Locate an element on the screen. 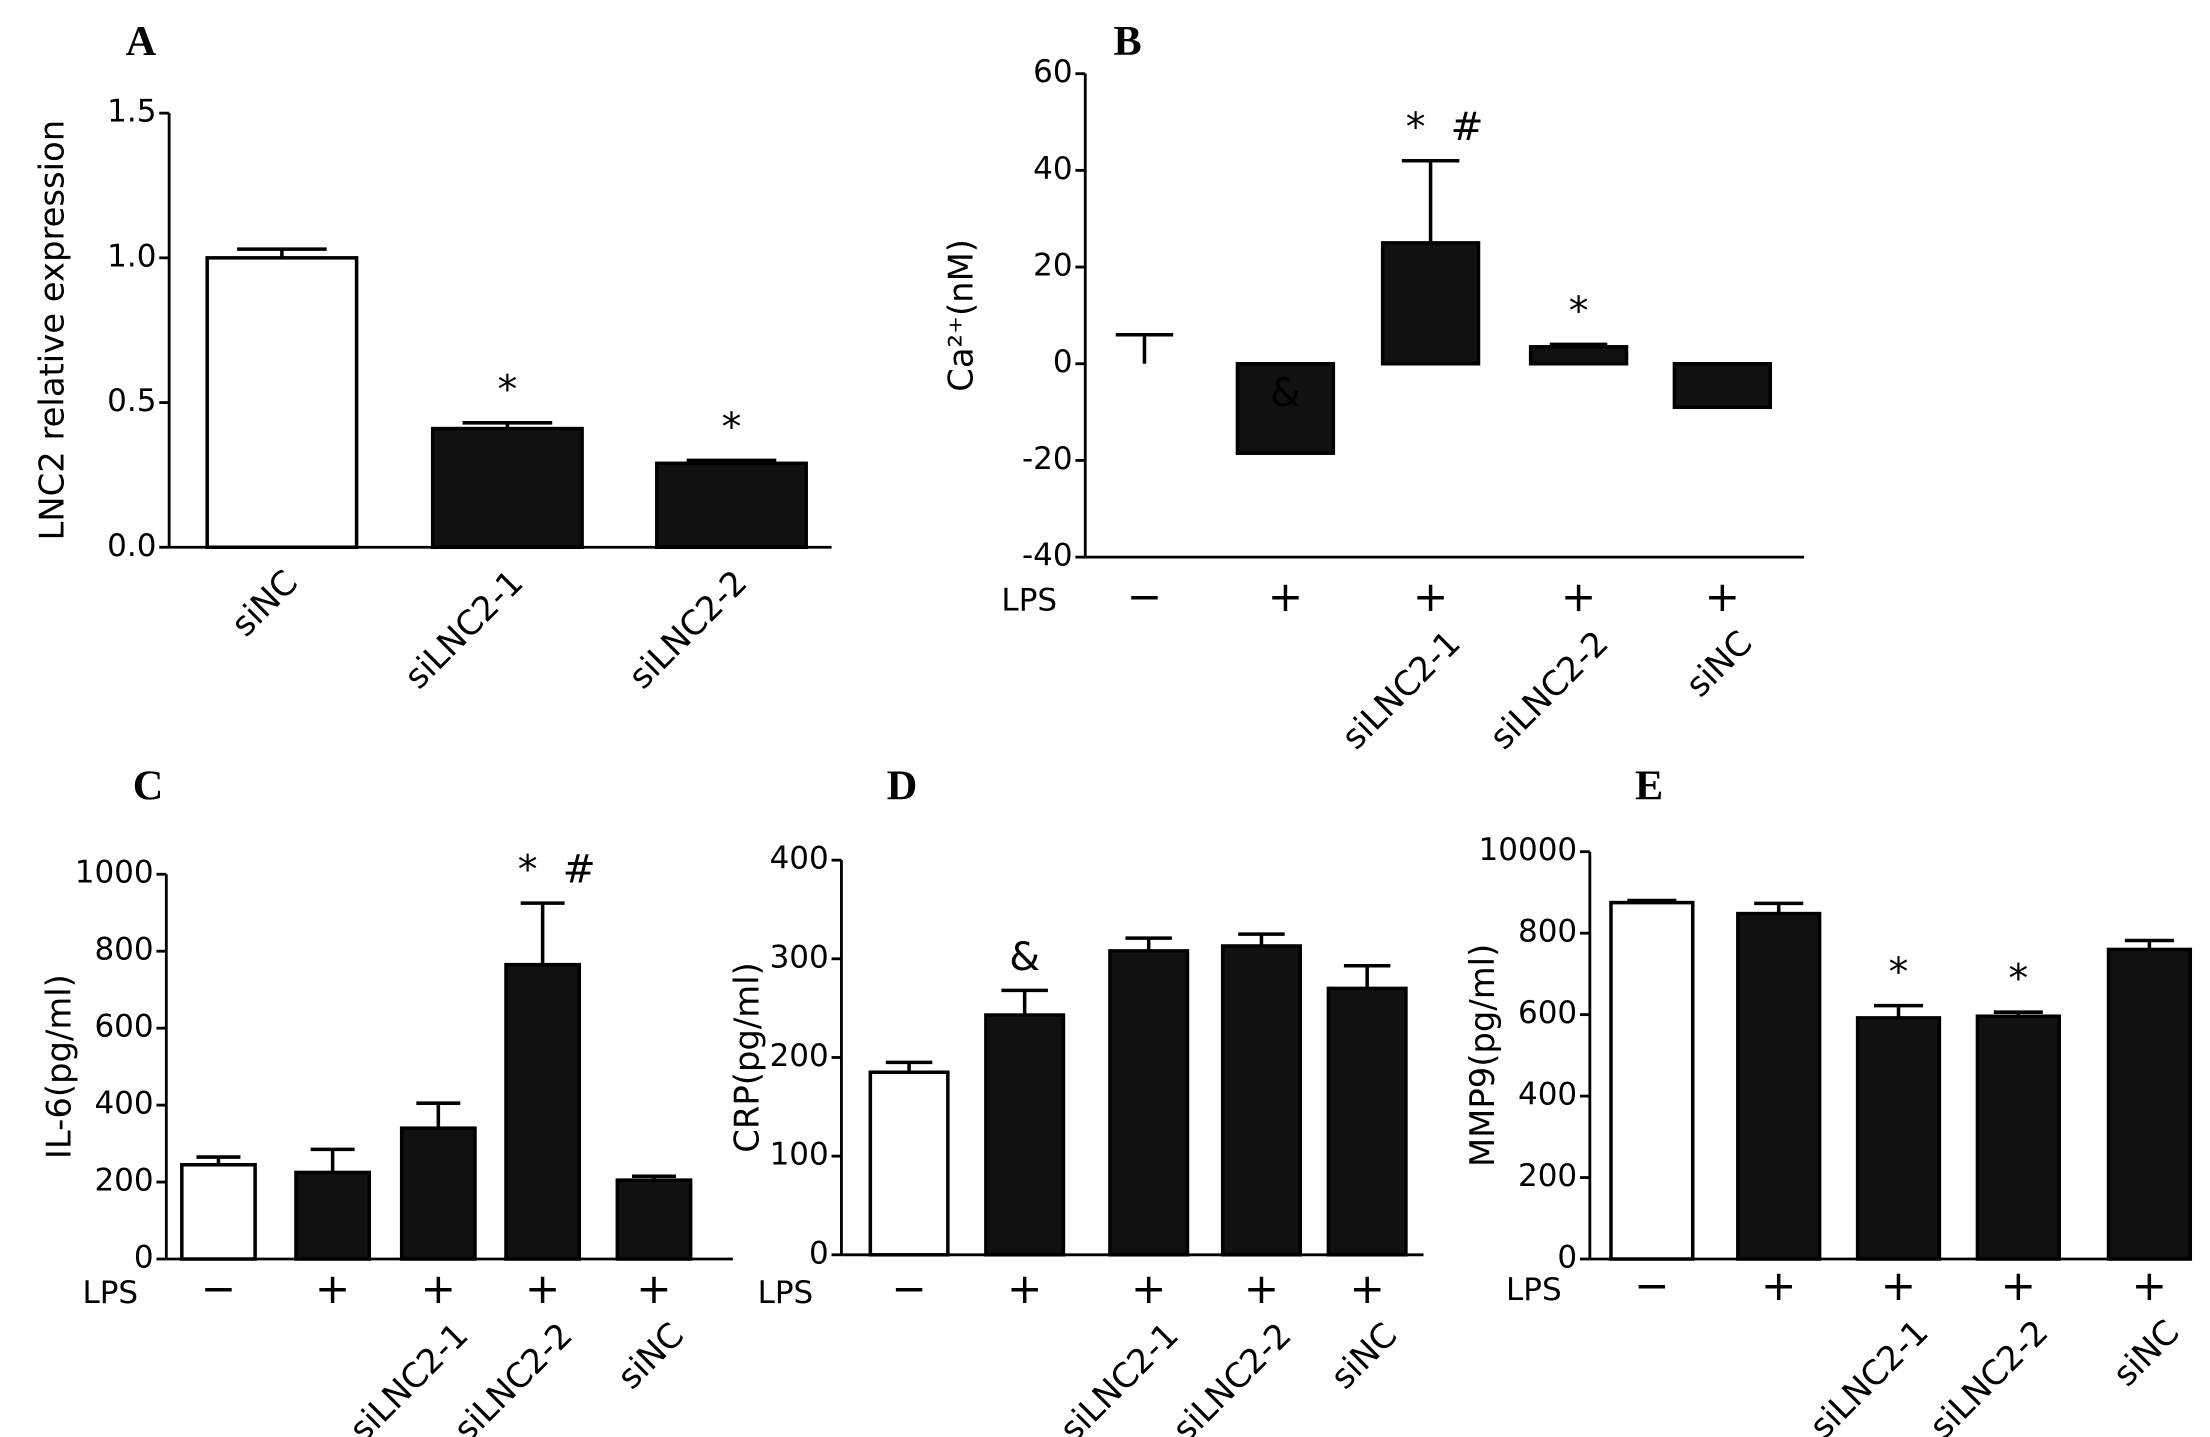 The width and height of the screenshot is (2210, 1437). panel-label: E is located at coordinates (1649, 785).